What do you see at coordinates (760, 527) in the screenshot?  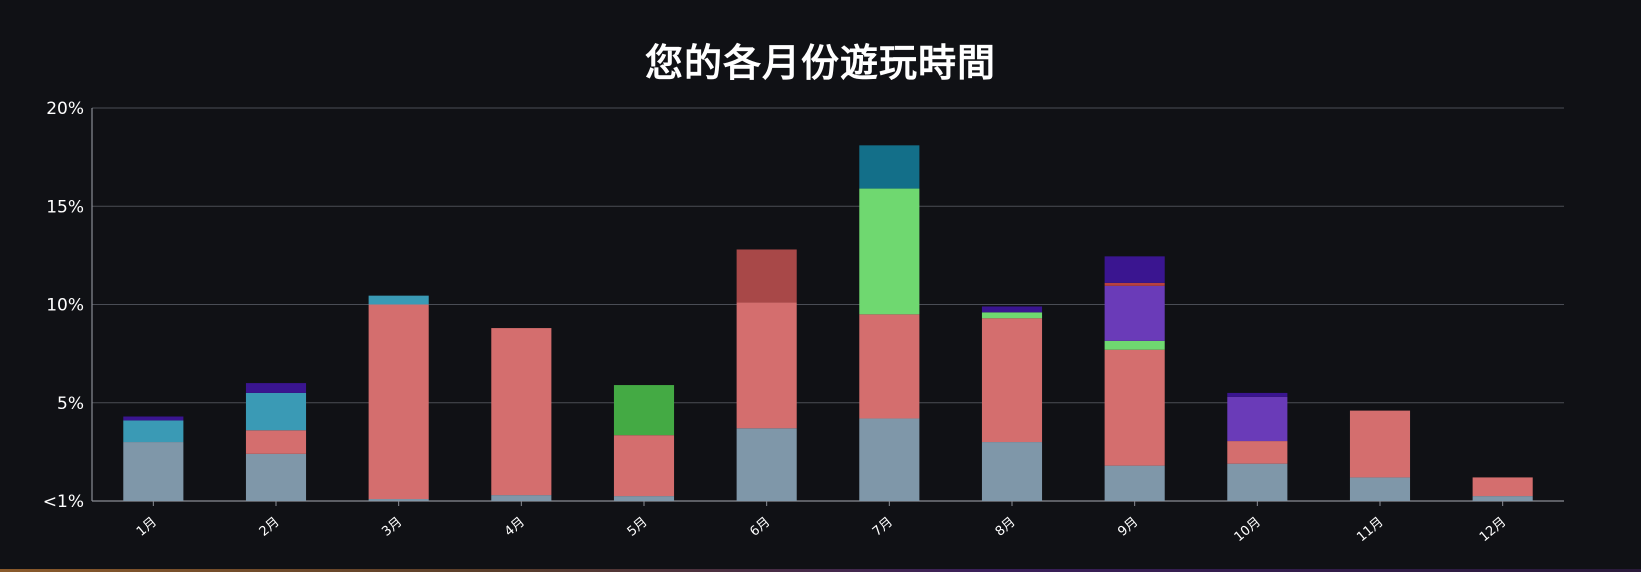 I see `x-tick-label: 6月` at bounding box center [760, 527].